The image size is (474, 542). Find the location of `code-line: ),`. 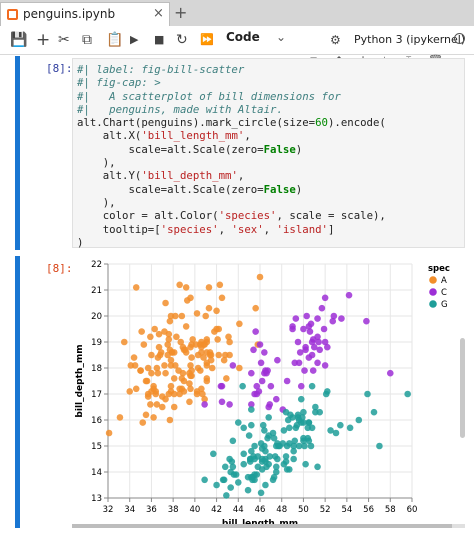

code-line: ), is located at coordinates (96, 163).